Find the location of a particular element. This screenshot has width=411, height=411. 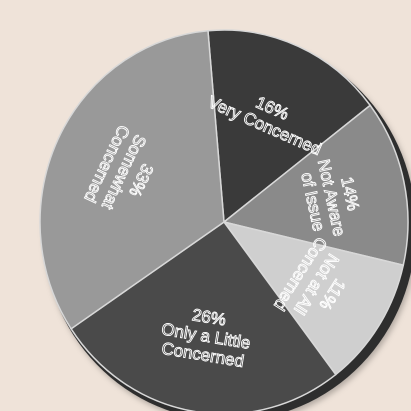

slice-label: 14%Not Awareof Issue is located at coordinates (331, 198).